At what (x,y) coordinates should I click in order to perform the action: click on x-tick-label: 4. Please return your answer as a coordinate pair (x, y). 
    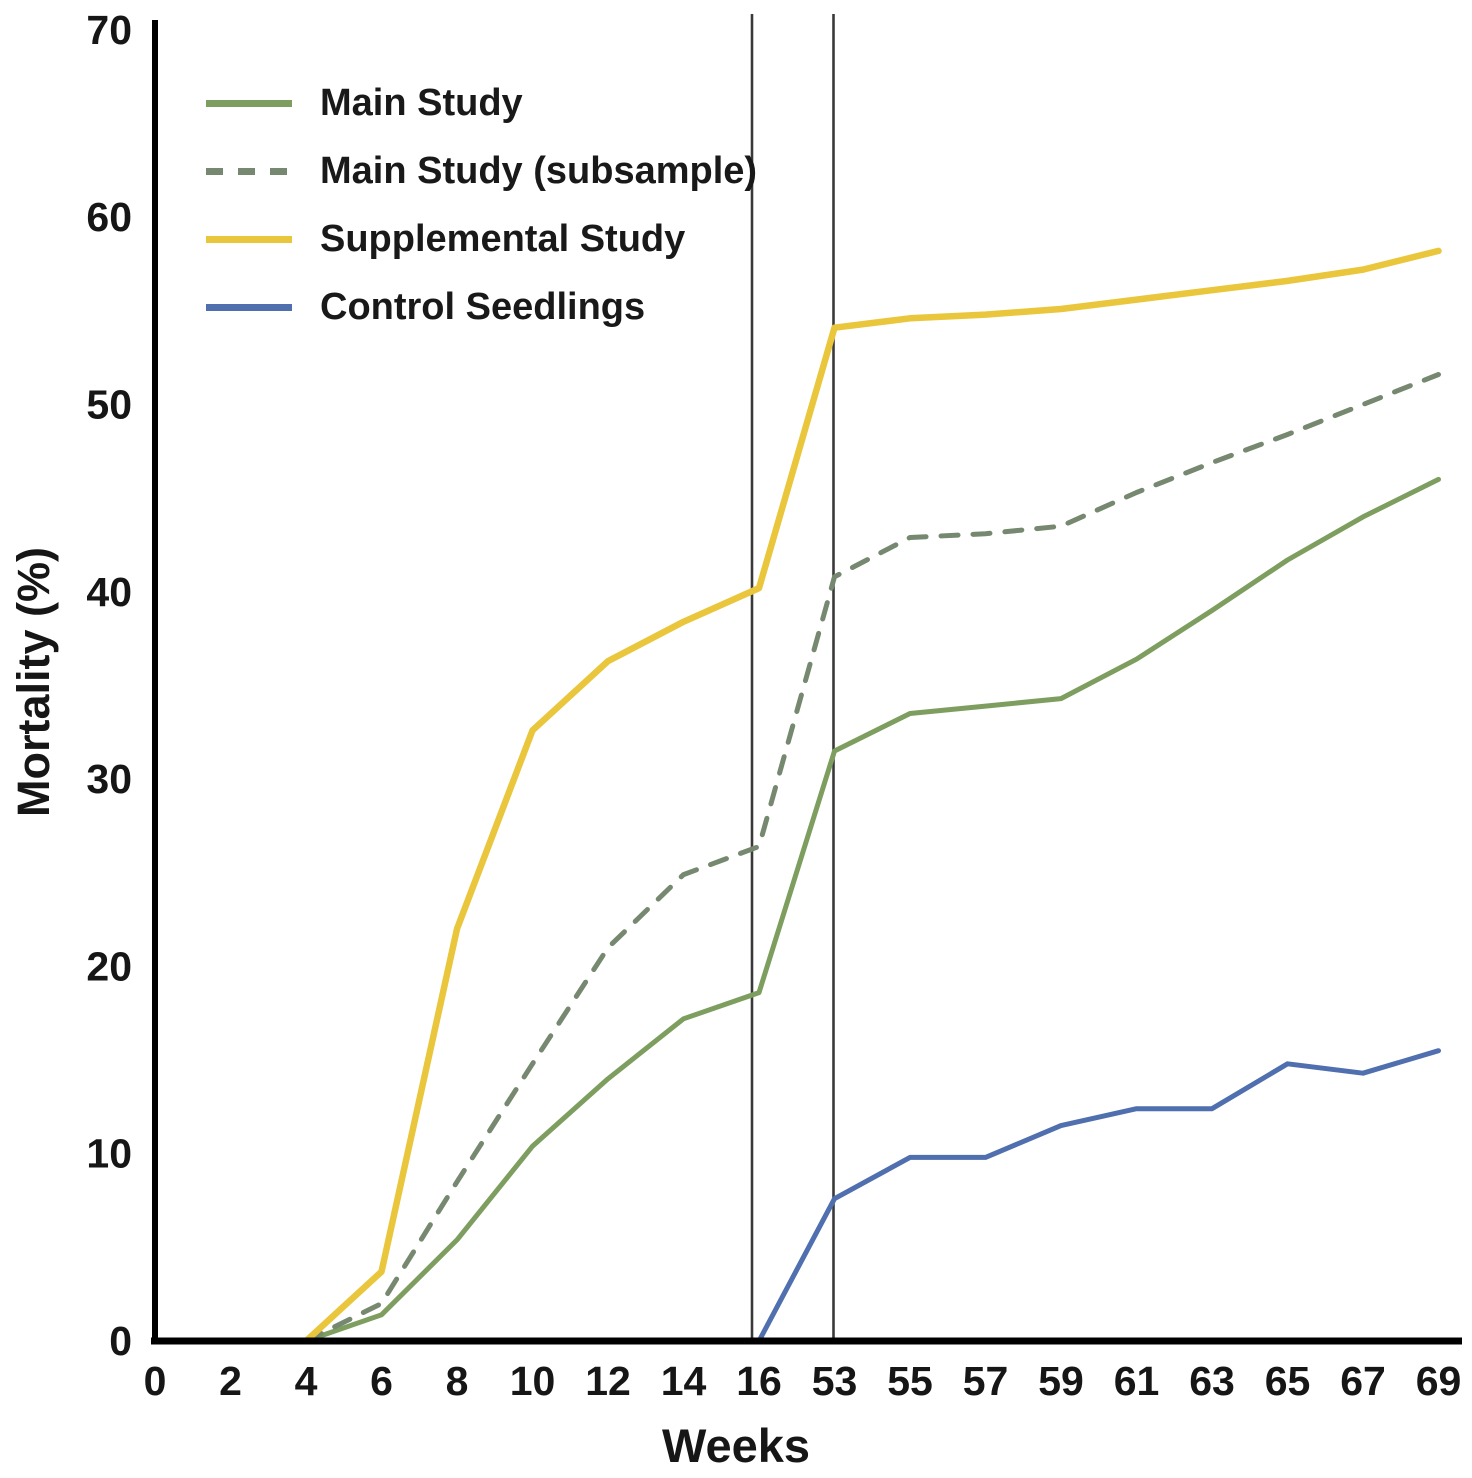
    Looking at the image, I should click on (306, 1381).